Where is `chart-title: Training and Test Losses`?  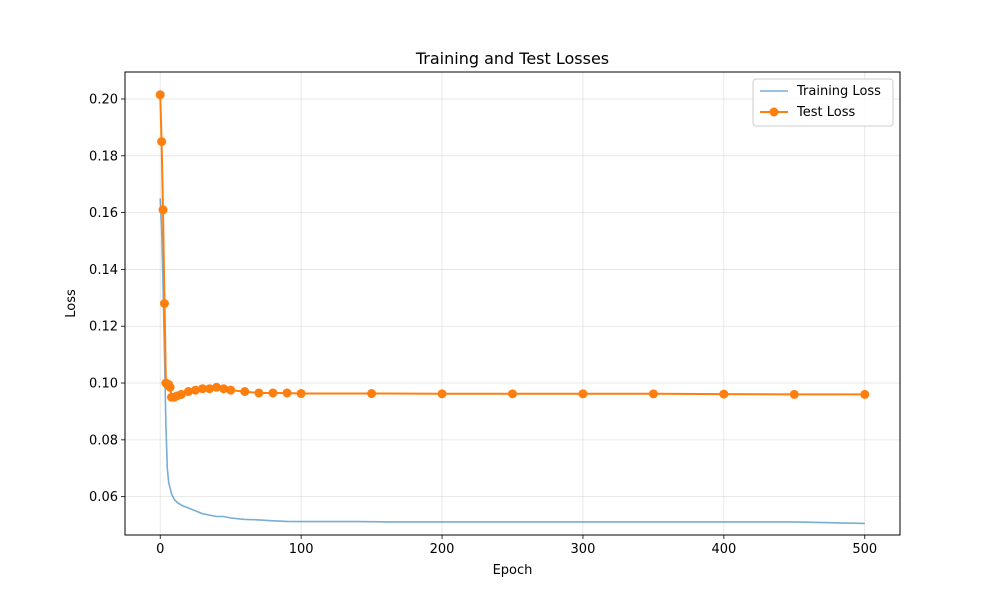 chart-title: Training and Test Losses is located at coordinates (512, 58).